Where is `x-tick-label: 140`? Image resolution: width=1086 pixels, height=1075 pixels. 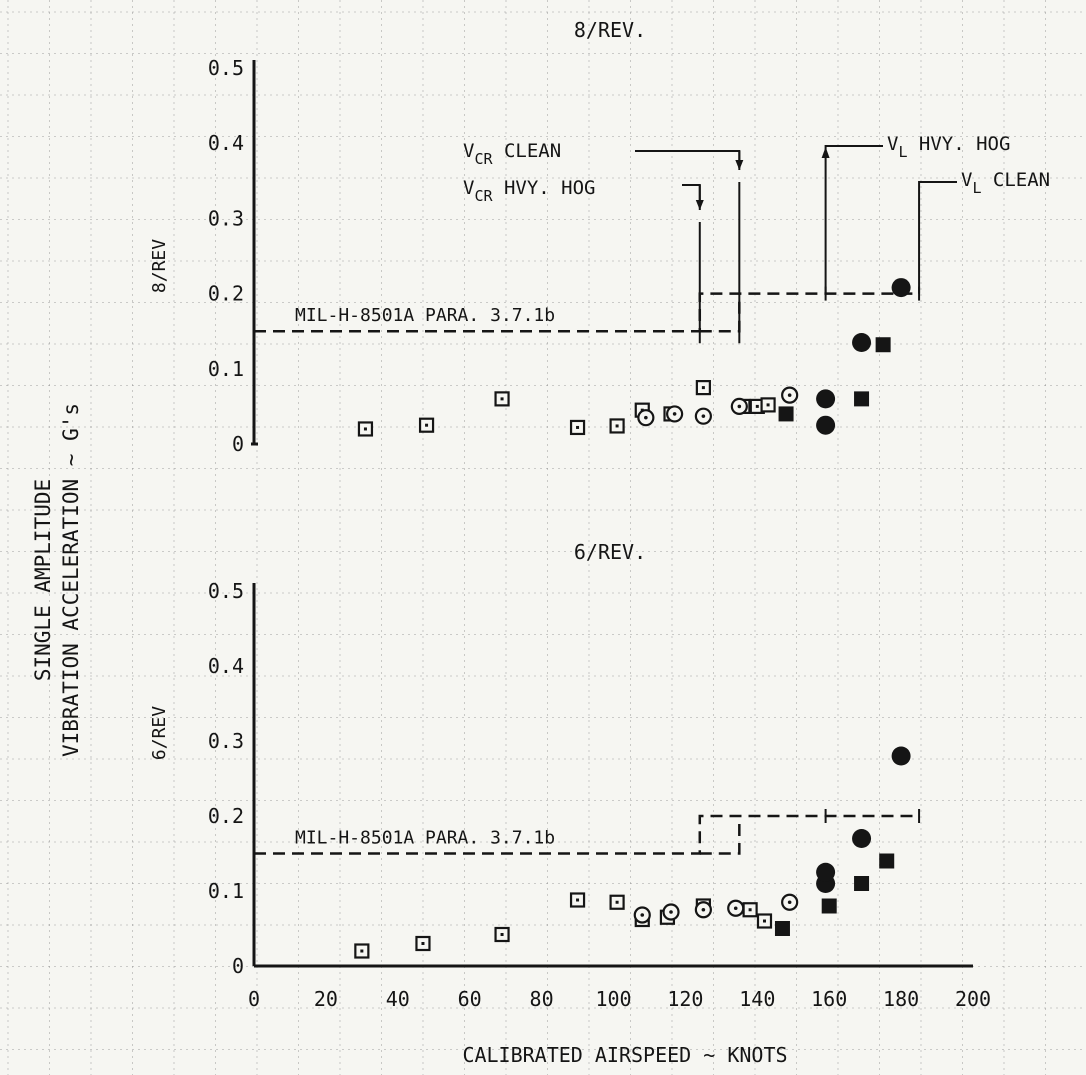 x-tick-label: 140 is located at coordinates (757, 999).